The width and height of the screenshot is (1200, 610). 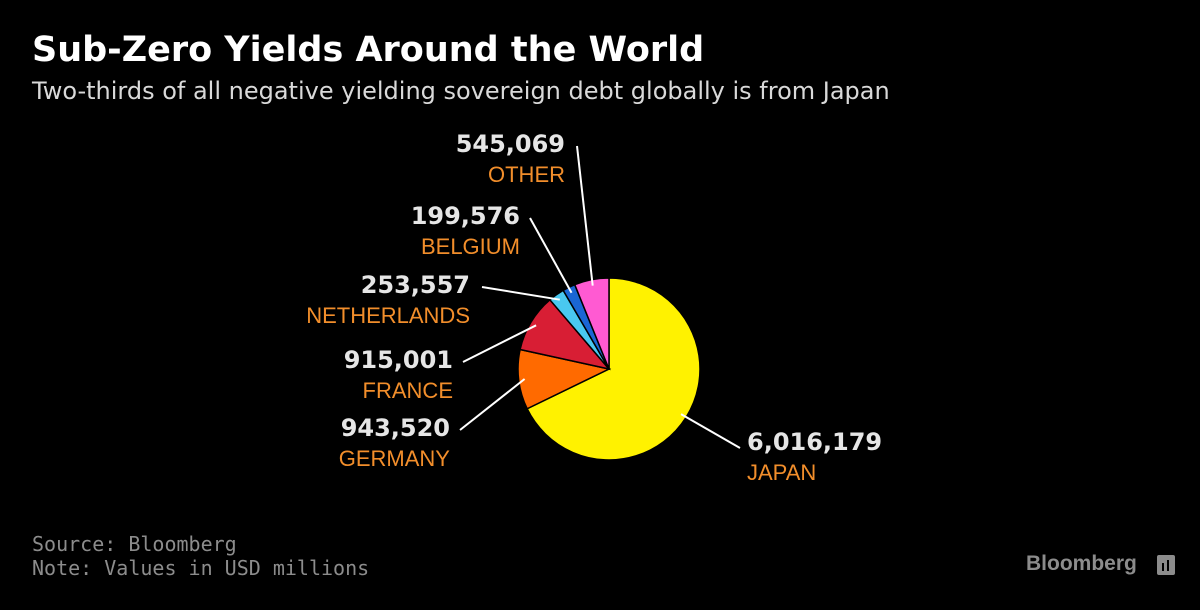 I want to click on value-label-france: 915,001, so click(x=398, y=360).